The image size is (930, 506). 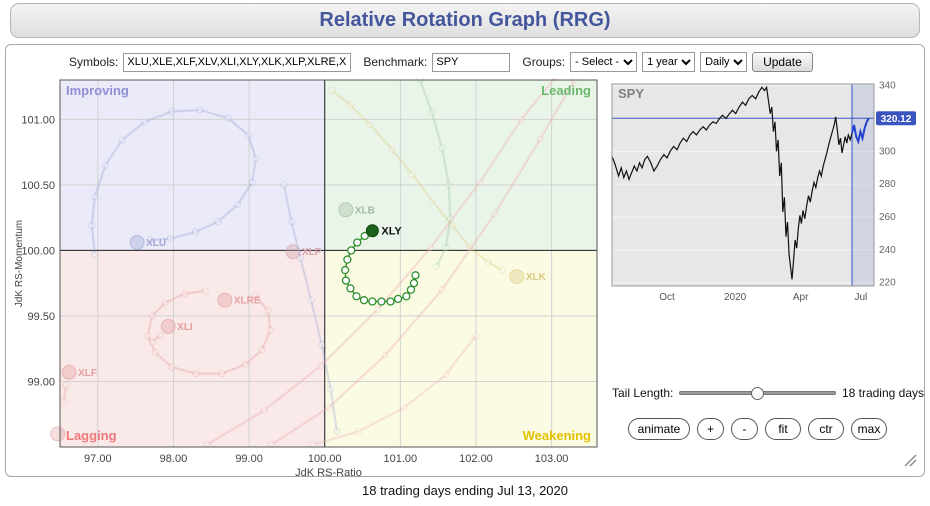 I want to click on x-tick-label: 98.00, so click(x=174, y=459).